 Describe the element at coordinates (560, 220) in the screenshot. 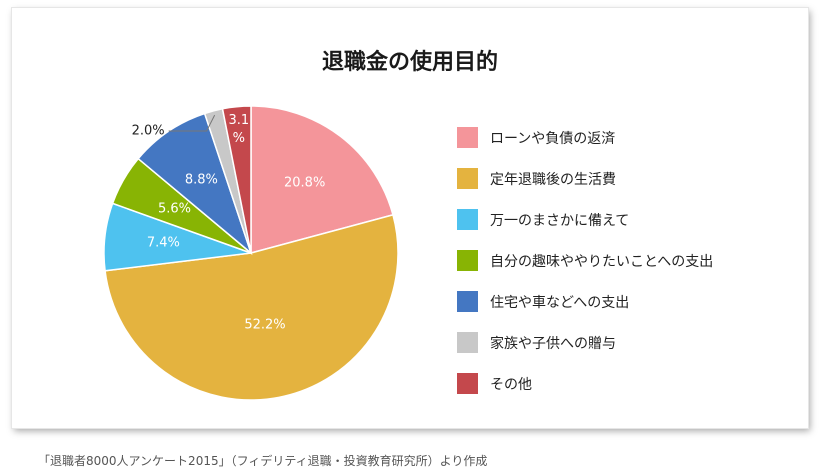

I see `legend-label-2: 万一のまさかに備えて` at that location.